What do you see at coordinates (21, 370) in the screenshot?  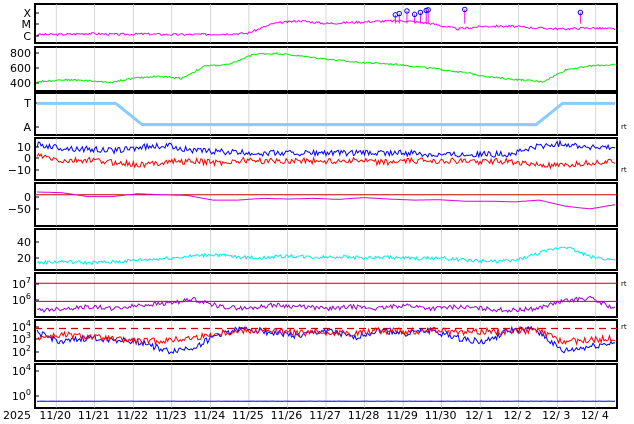 I see `y-tick-label: 10⁴` at bounding box center [21, 370].